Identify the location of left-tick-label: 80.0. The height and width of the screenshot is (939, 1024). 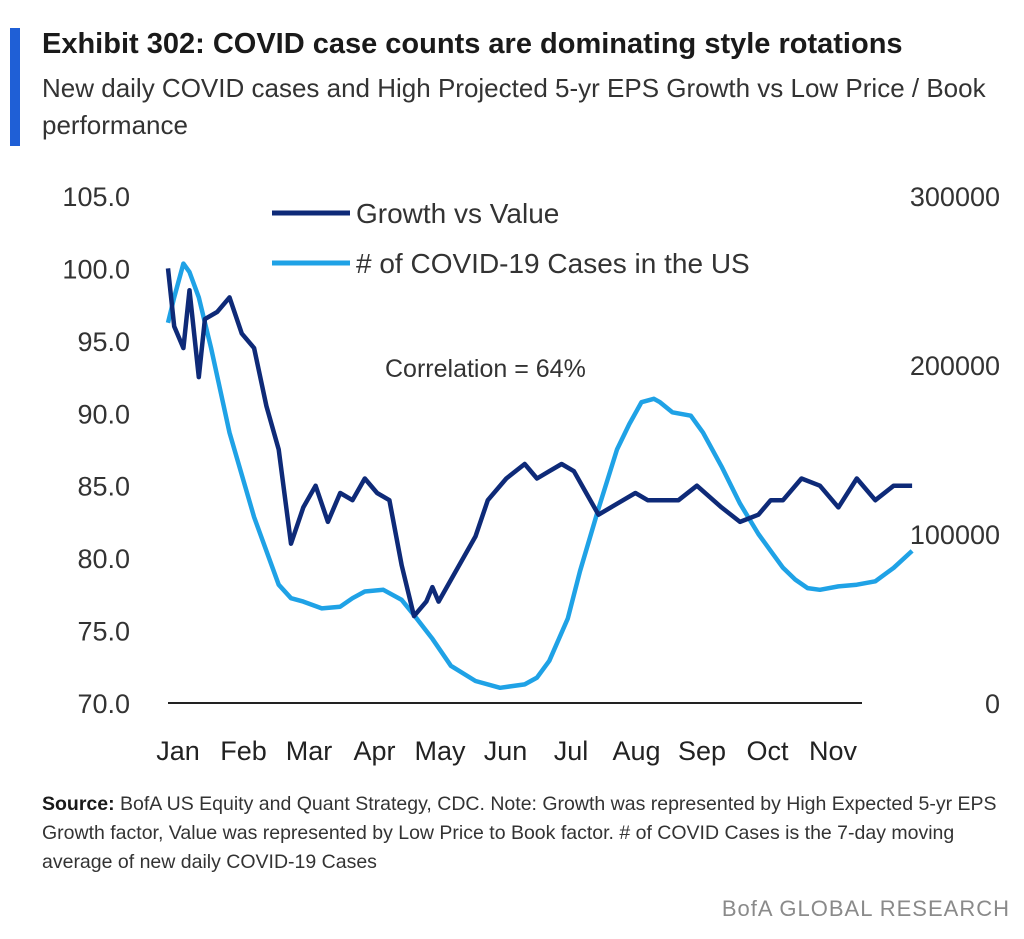
(103, 559).